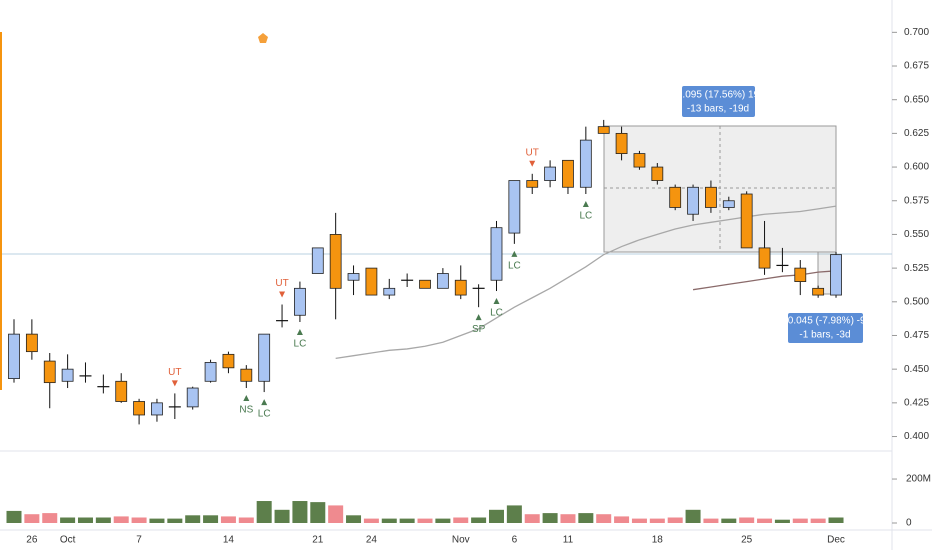 The width and height of the screenshot is (932, 550). What do you see at coordinates (916, 268) in the screenshot?
I see `y-tick-label: 0.525` at bounding box center [916, 268].